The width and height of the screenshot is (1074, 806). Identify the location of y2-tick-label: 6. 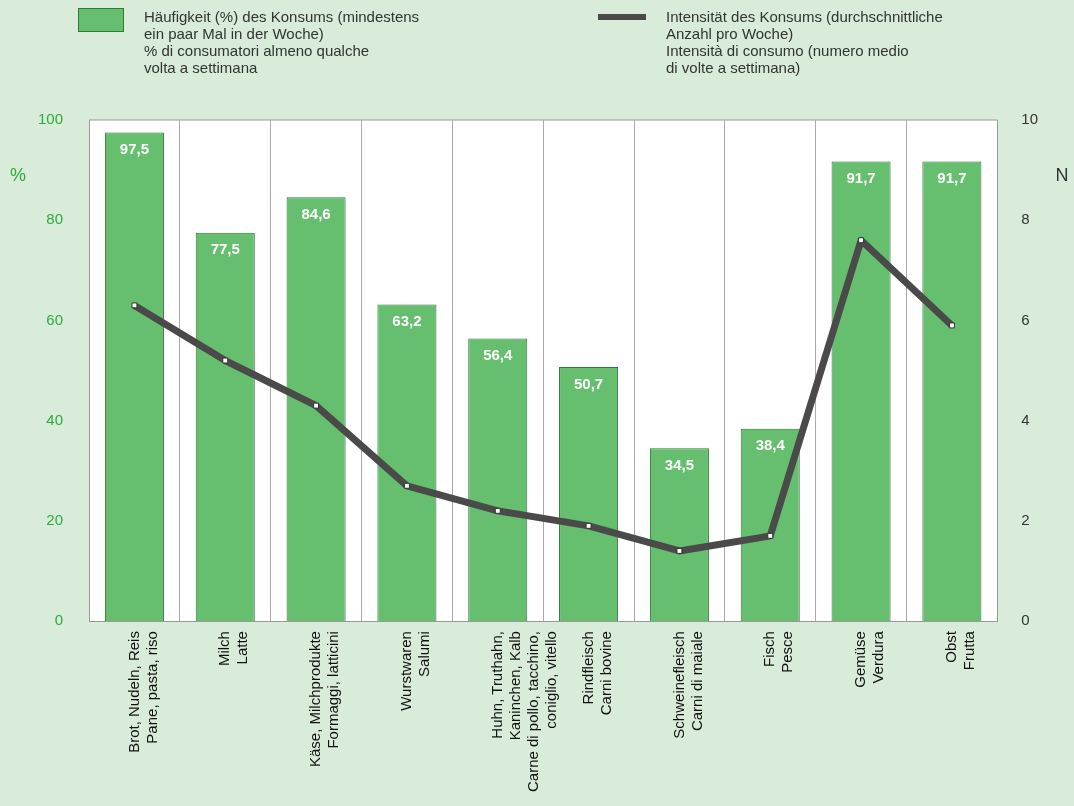
(1025, 319).